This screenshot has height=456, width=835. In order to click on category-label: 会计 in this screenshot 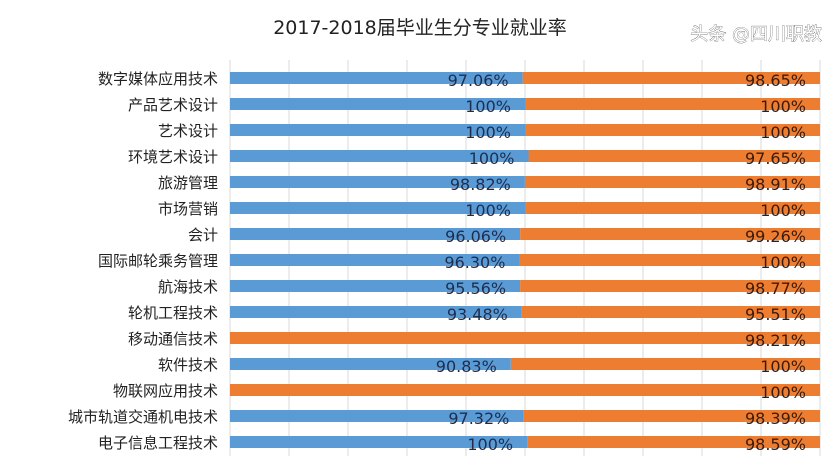, I will do `click(203, 235)`.